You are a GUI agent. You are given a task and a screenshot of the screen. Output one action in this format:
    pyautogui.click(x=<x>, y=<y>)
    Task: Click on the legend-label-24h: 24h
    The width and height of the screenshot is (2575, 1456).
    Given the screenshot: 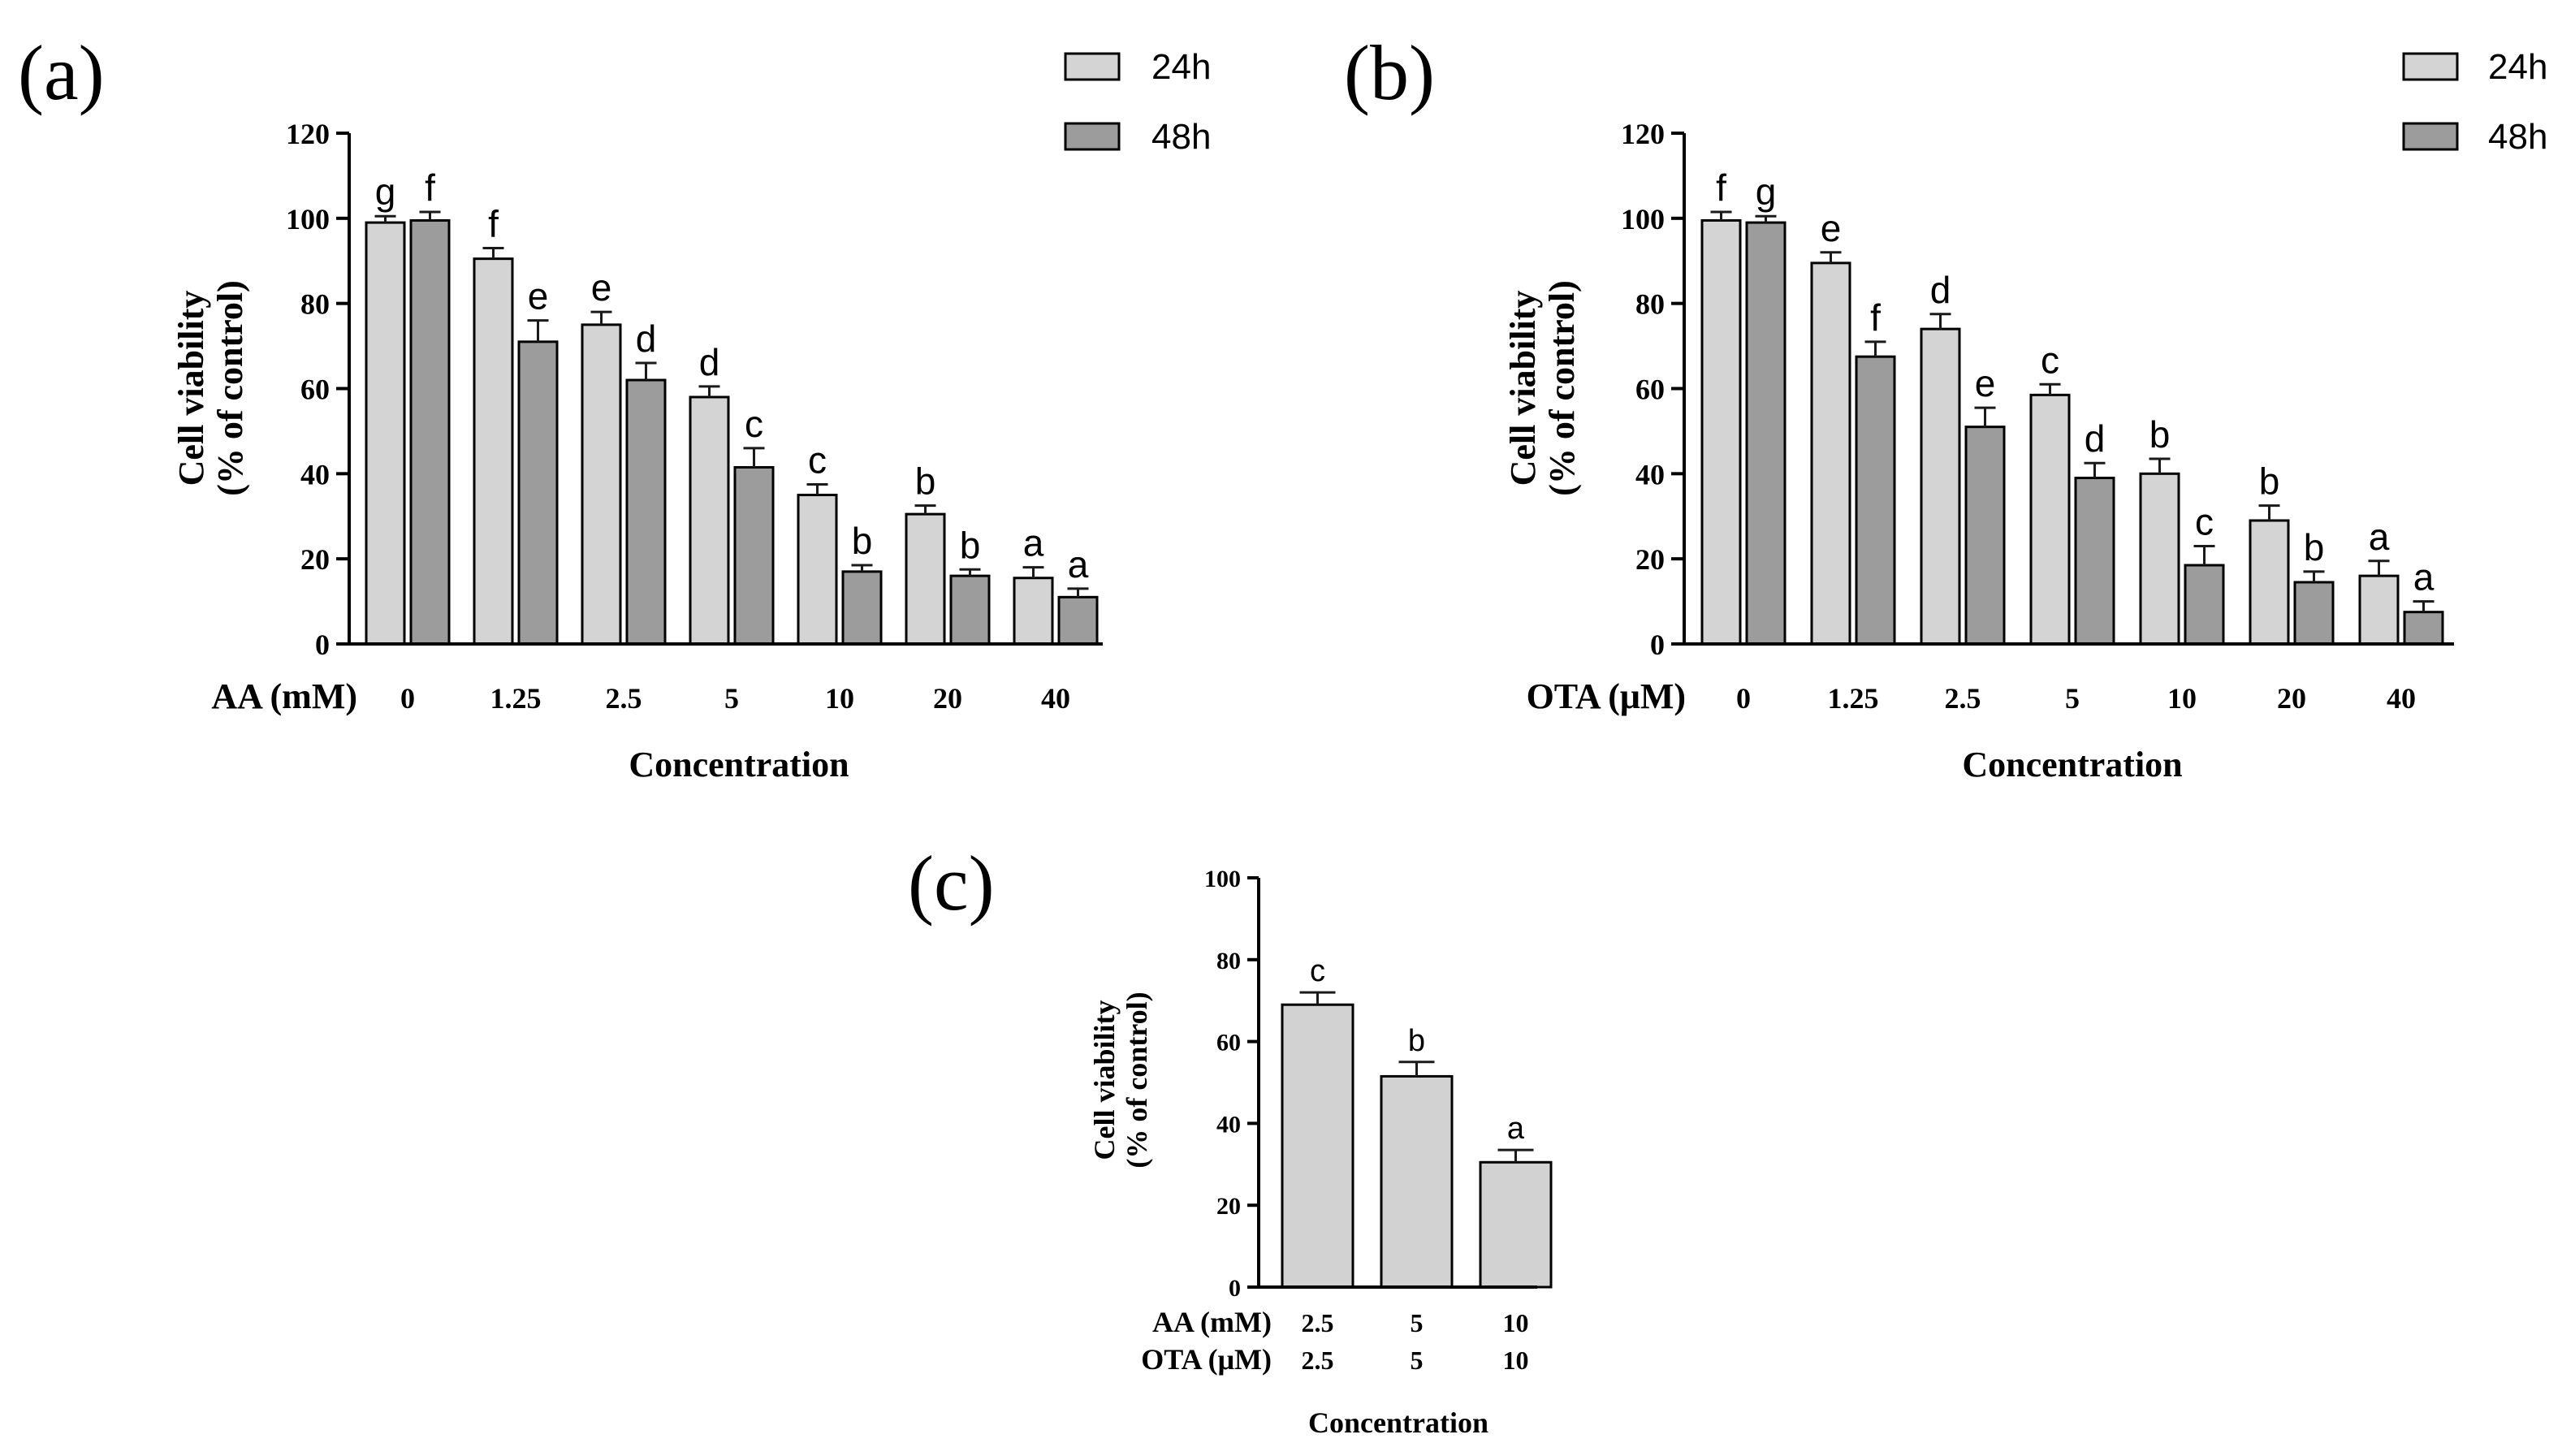 What is the action you would take?
    pyautogui.click(x=1181, y=67)
    